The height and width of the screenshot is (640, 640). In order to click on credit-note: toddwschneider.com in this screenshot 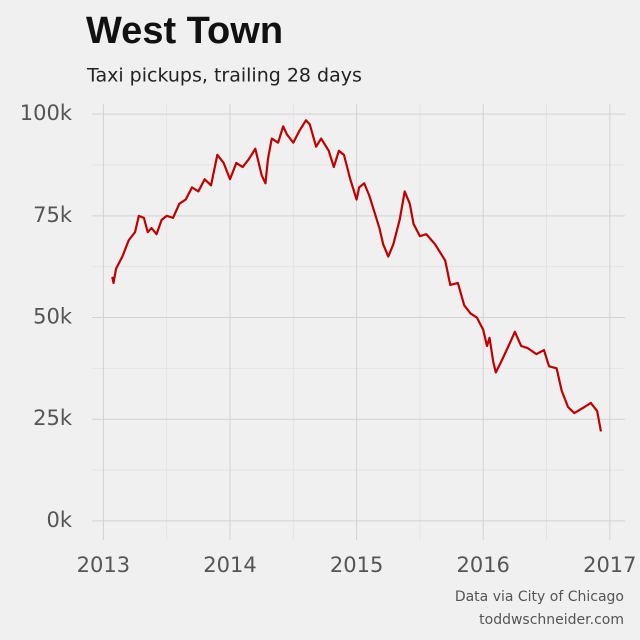, I will do `click(551, 620)`.